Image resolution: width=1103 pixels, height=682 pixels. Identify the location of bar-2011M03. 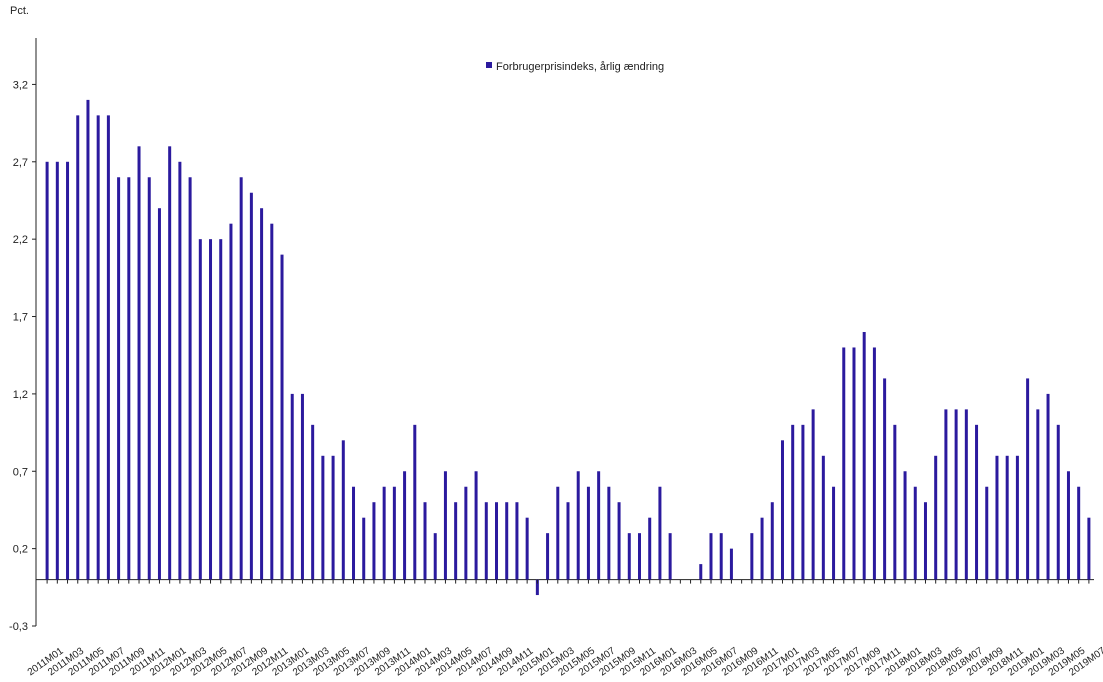
(68, 370).